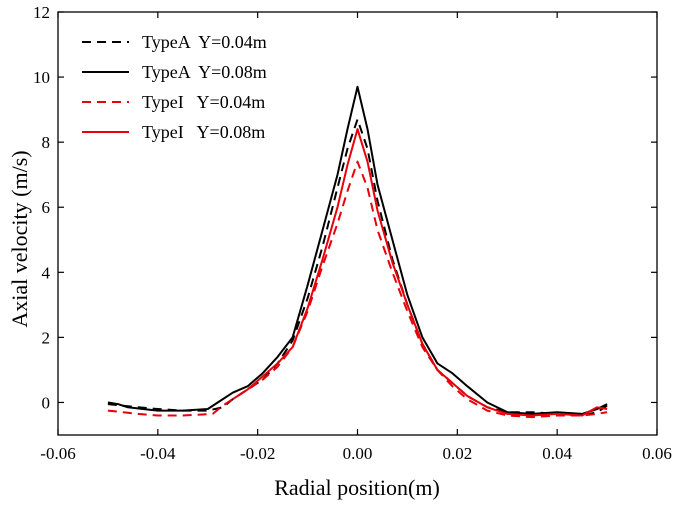 This screenshot has height=507, width=685. What do you see at coordinates (57, 453) in the screenshot?
I see `x-tick-label: -0.06` at bounding box center [57, 453].